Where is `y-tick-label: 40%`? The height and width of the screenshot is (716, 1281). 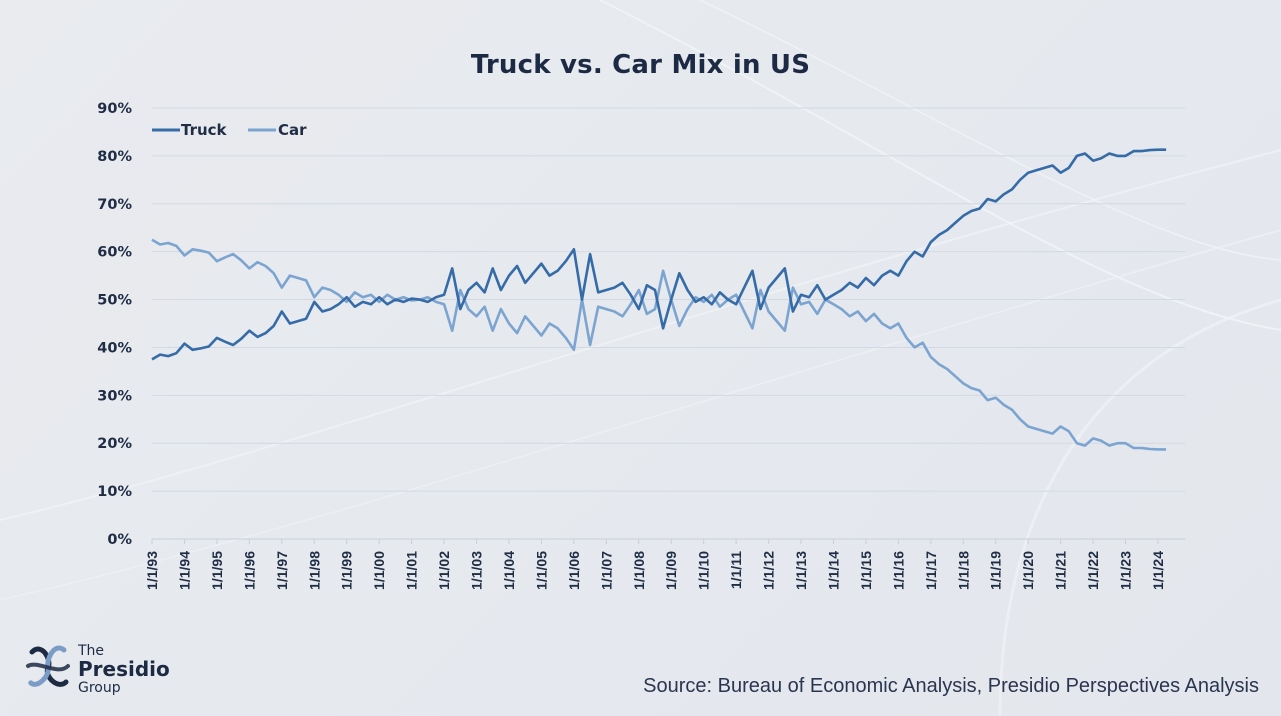 y-tick-label: 40% is located at coordinates (114, 348).